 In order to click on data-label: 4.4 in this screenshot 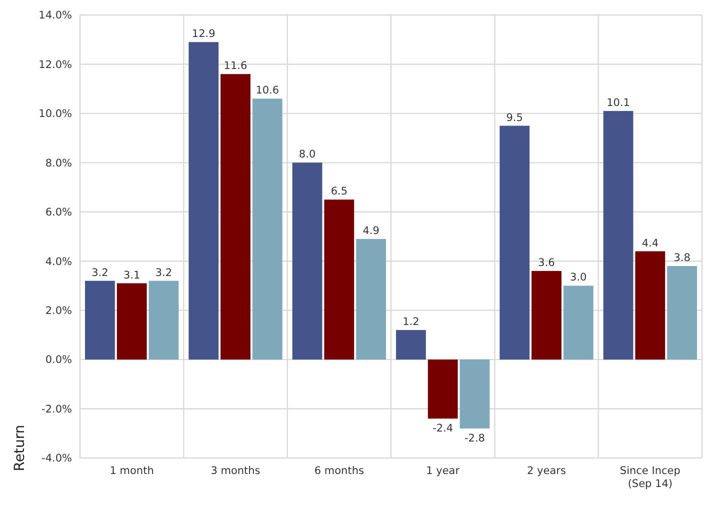, I will do `click(650, 243)`.